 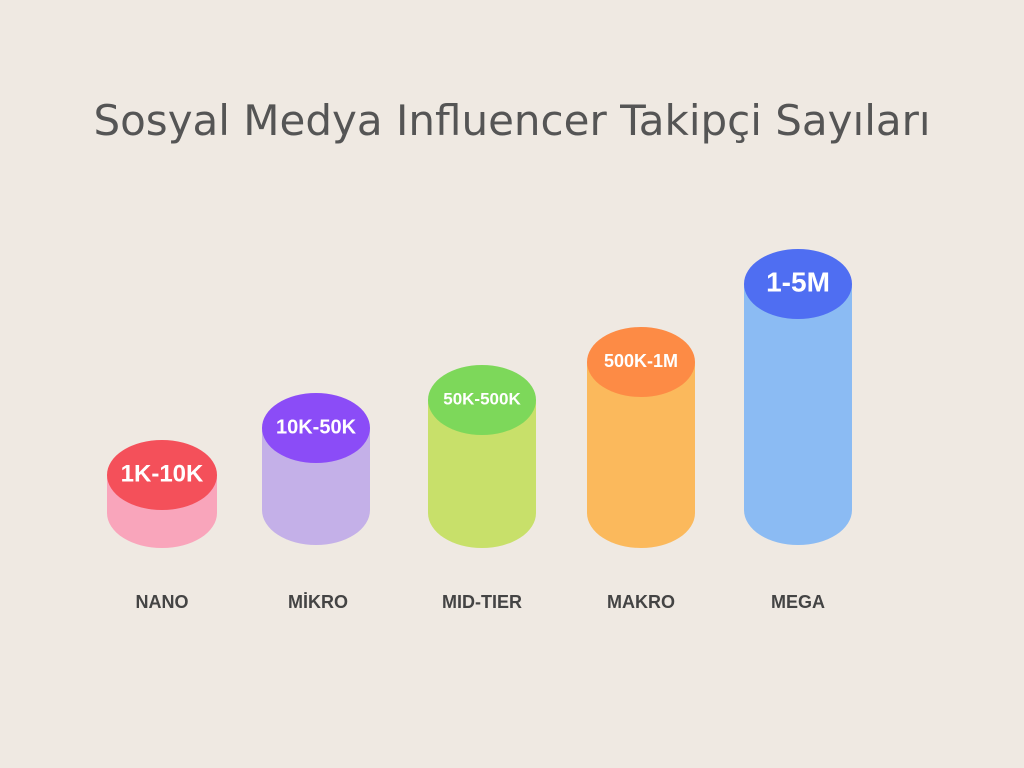 What do you see at coordinates (318, 602) in the screenshot?
I see `category-label: MİKRO` at bounding box center [318, 602].